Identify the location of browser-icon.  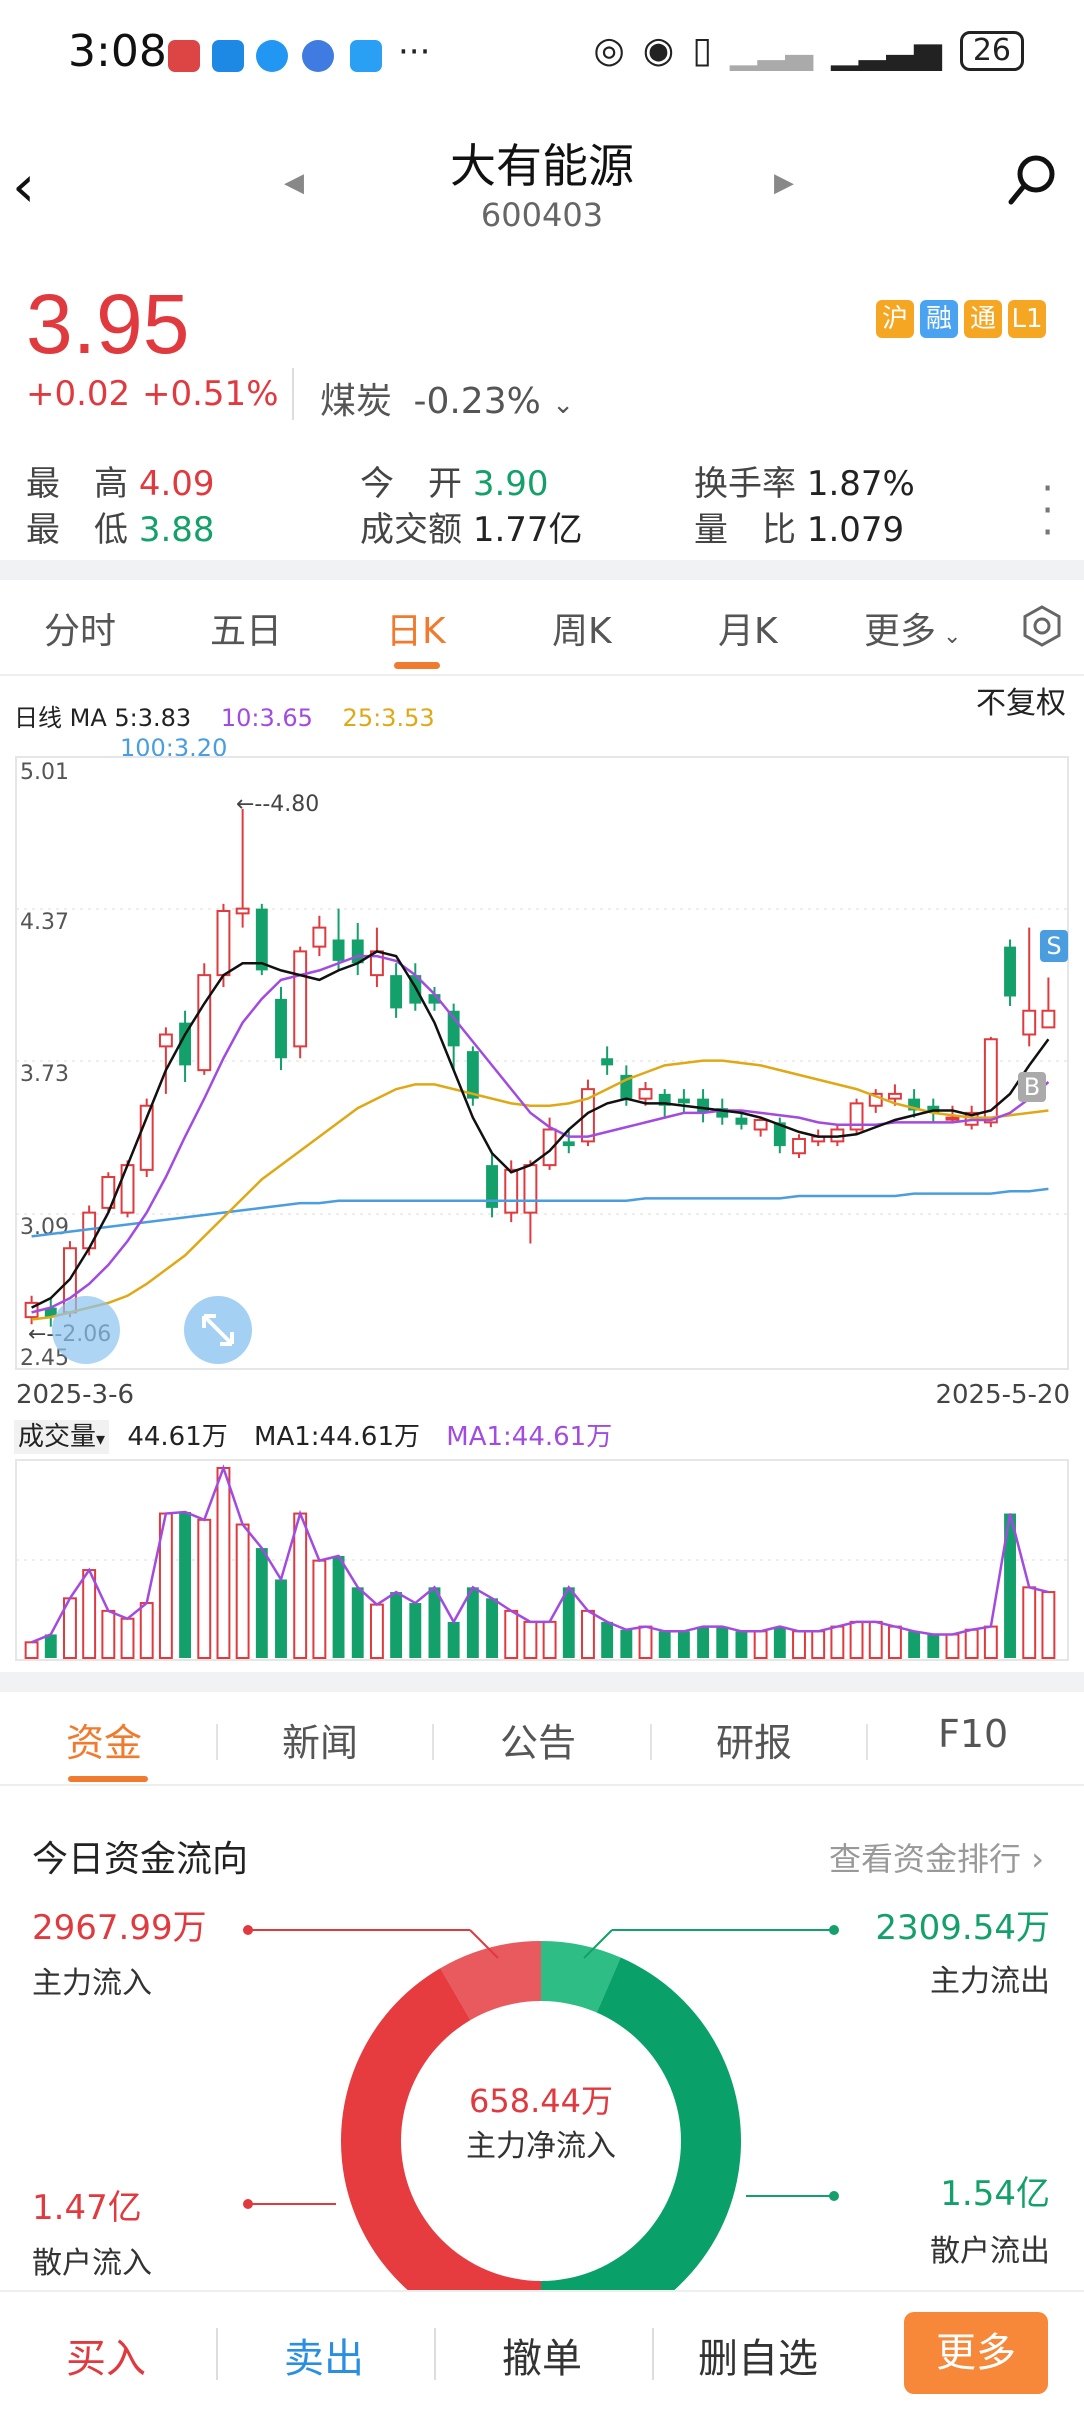
(272, 56).